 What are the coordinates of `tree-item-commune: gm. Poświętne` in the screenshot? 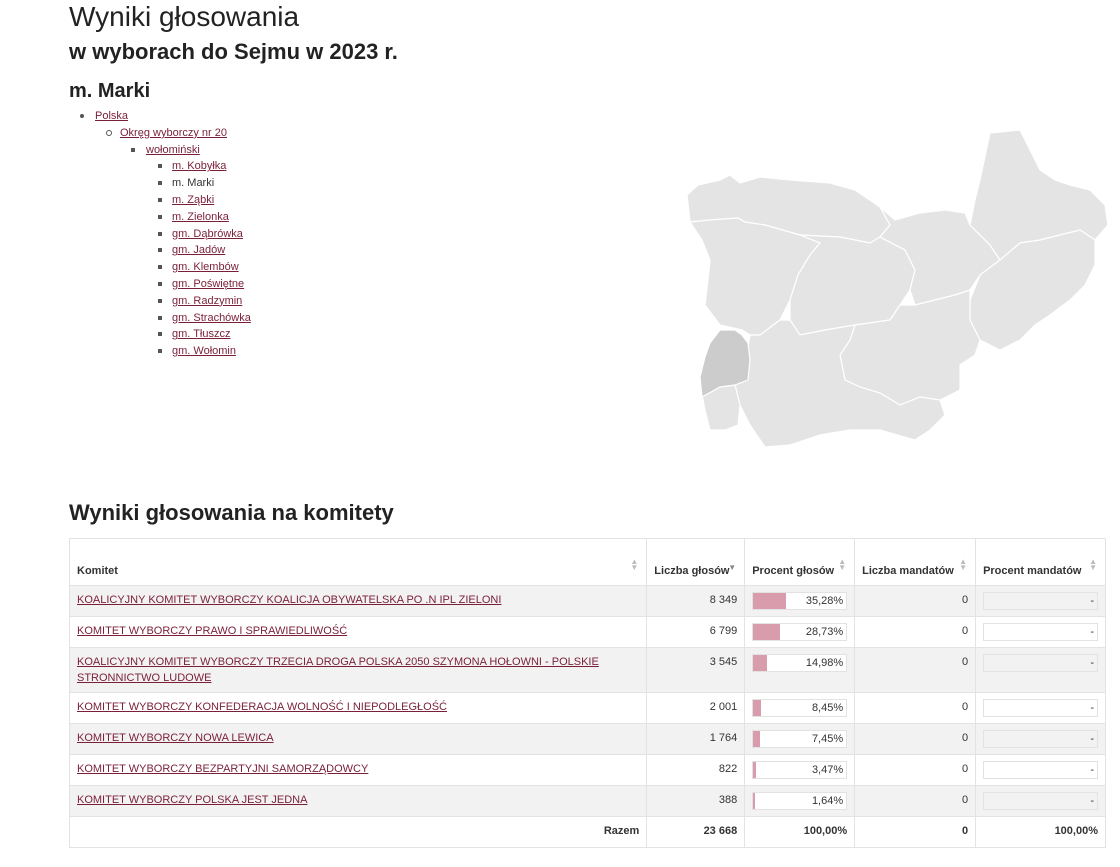 It's located at (198, 284).